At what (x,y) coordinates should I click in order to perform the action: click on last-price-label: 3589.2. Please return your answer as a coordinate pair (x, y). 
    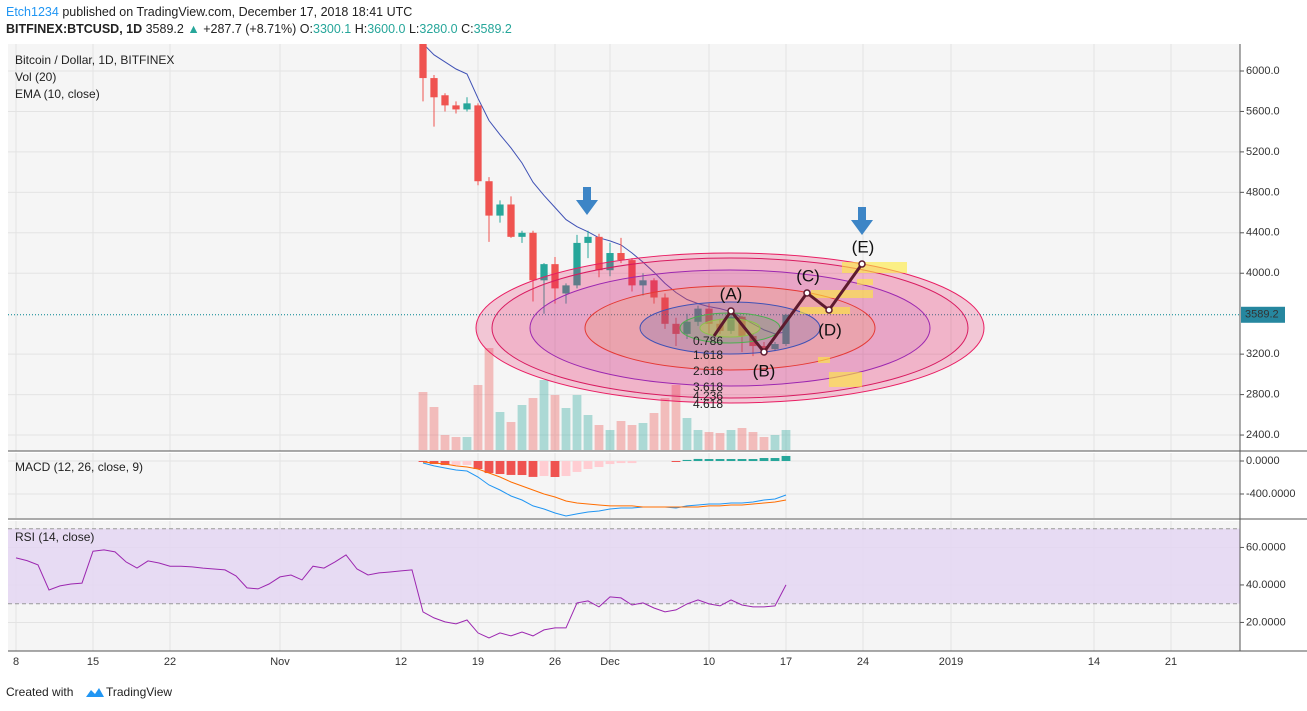
    Looking at the image, I should click on (1262, 315).